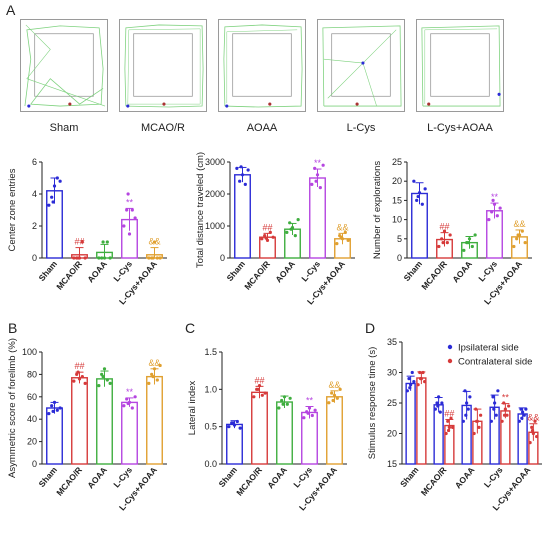  I want to click on y-tick-label: 20, so click(392, 434).